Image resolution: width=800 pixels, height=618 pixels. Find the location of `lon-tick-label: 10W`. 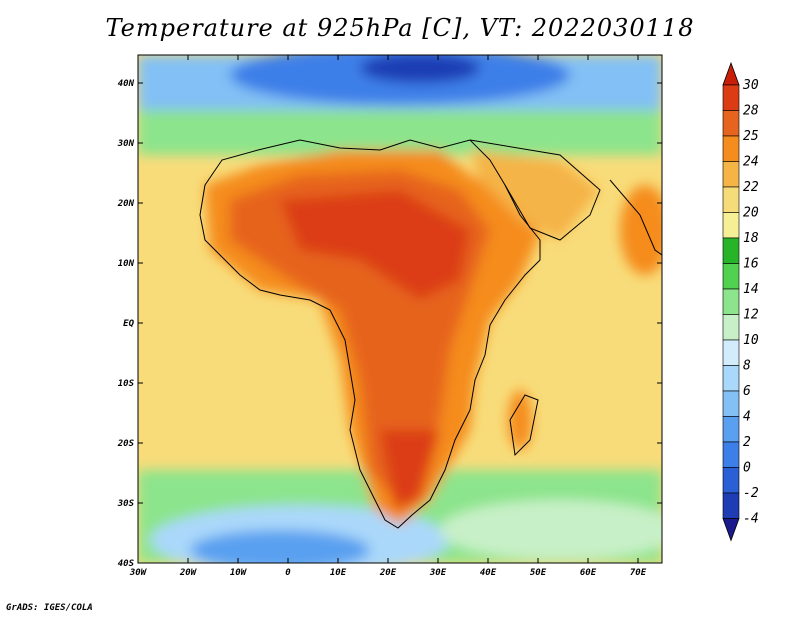

lon-tick-label: 10W is located at coordinates (239, 573).